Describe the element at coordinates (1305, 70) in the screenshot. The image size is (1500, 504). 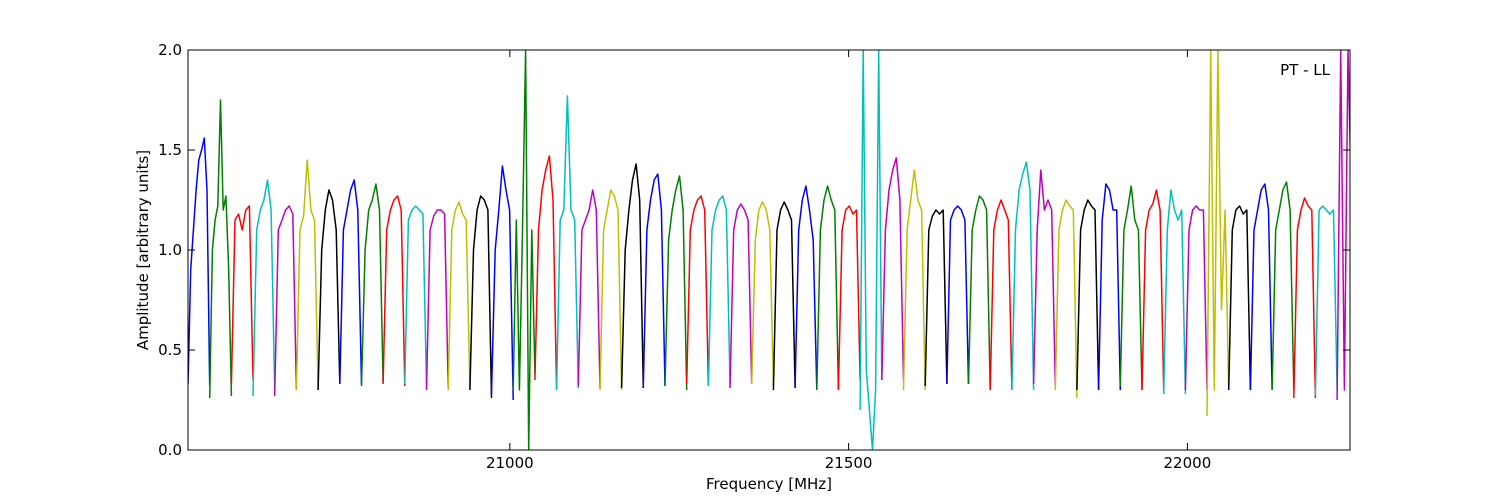
I see `panel-annotation: PT - LL` at that location.